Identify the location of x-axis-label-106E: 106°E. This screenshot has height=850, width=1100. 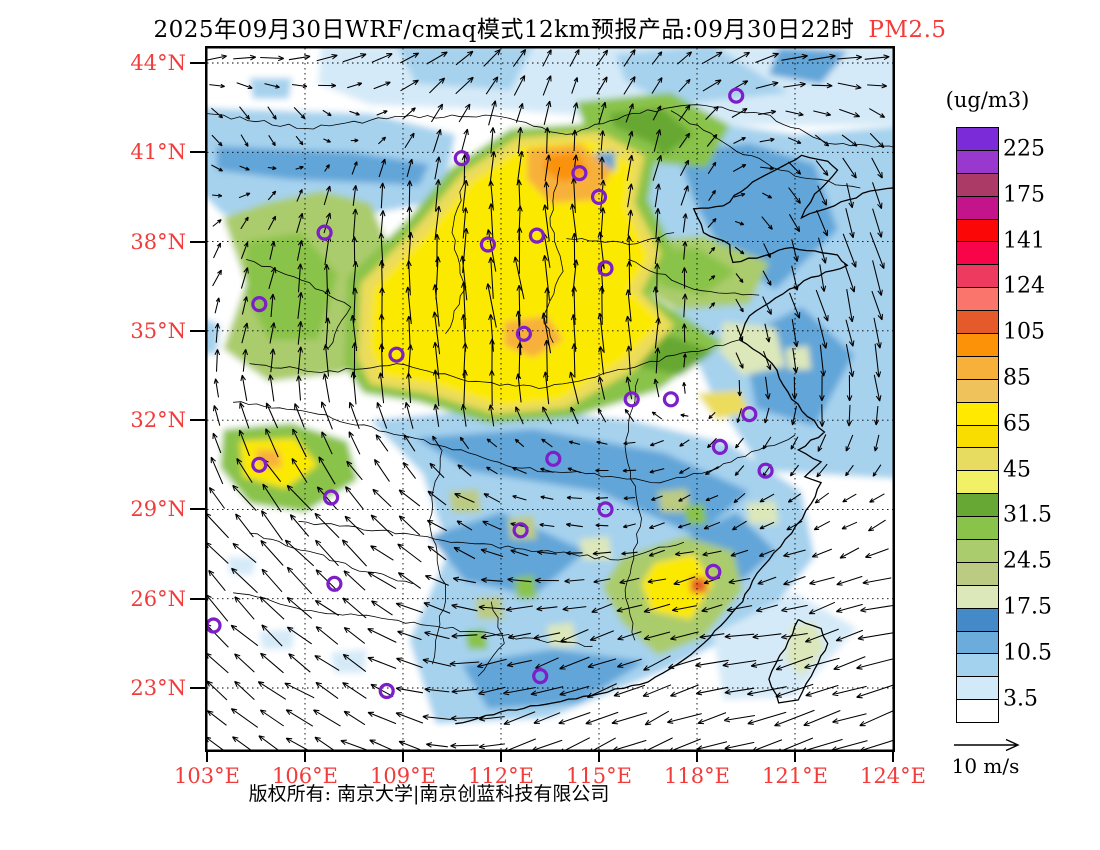
(305, 776).